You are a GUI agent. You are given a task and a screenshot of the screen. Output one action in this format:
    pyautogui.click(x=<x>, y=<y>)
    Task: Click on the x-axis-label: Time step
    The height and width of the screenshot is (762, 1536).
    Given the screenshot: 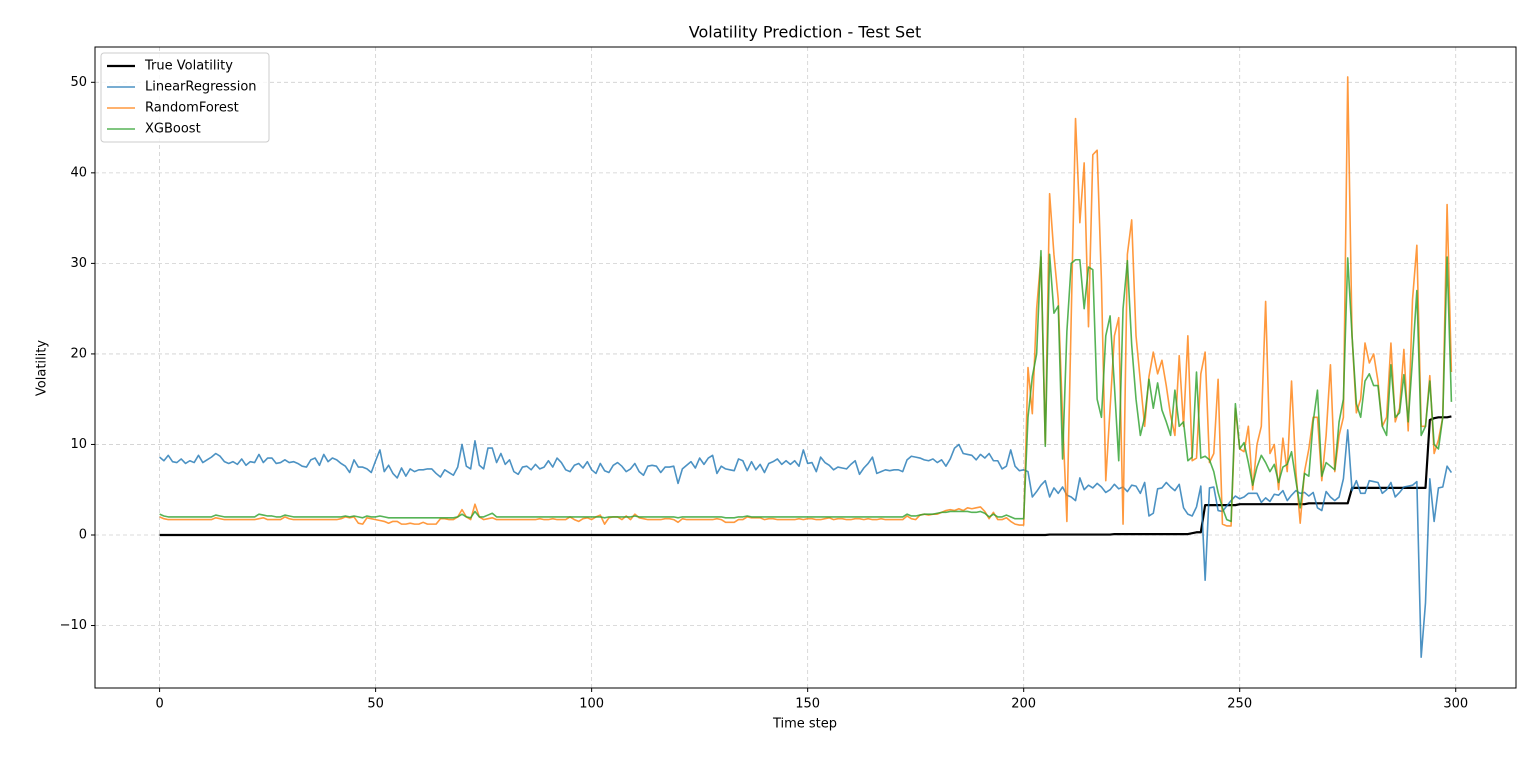 What is the action you would take?
    pyautogui.click(x=804, y=724)
    